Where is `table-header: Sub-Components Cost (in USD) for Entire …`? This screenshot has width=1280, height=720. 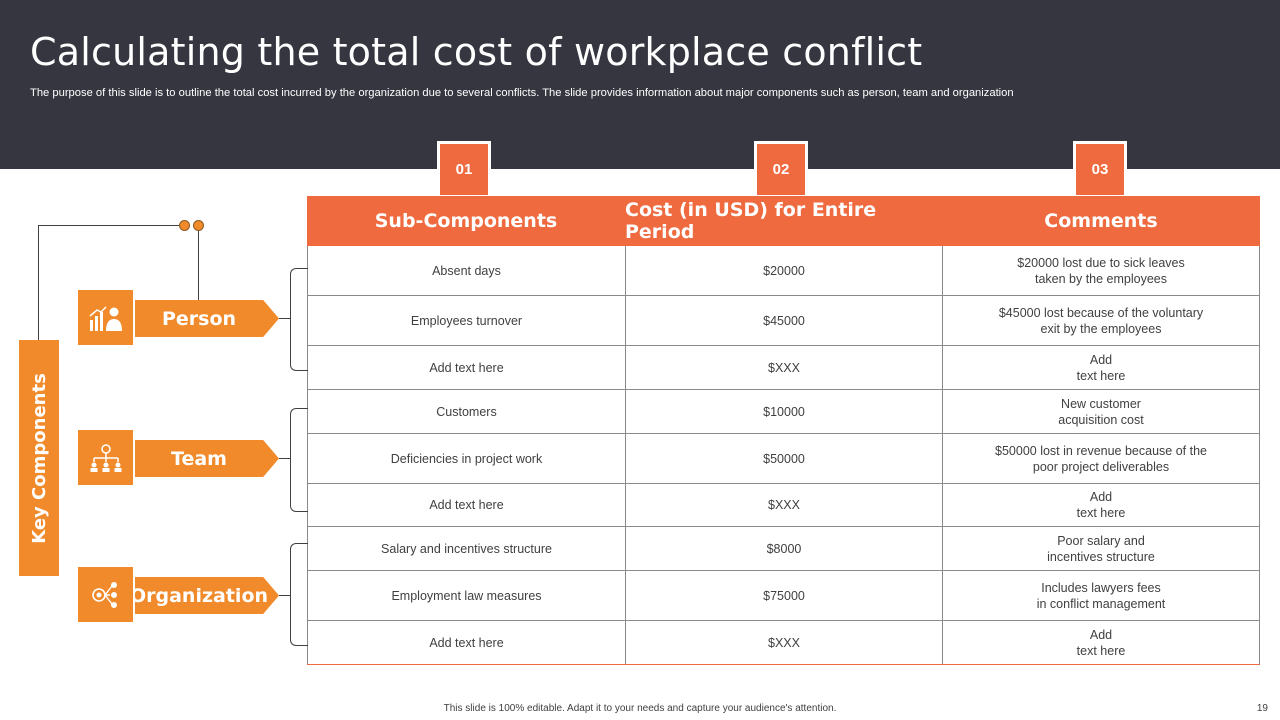 table-header: Sub-Components Cost (in USD) for Entire … is located at coordinates (783, 221).